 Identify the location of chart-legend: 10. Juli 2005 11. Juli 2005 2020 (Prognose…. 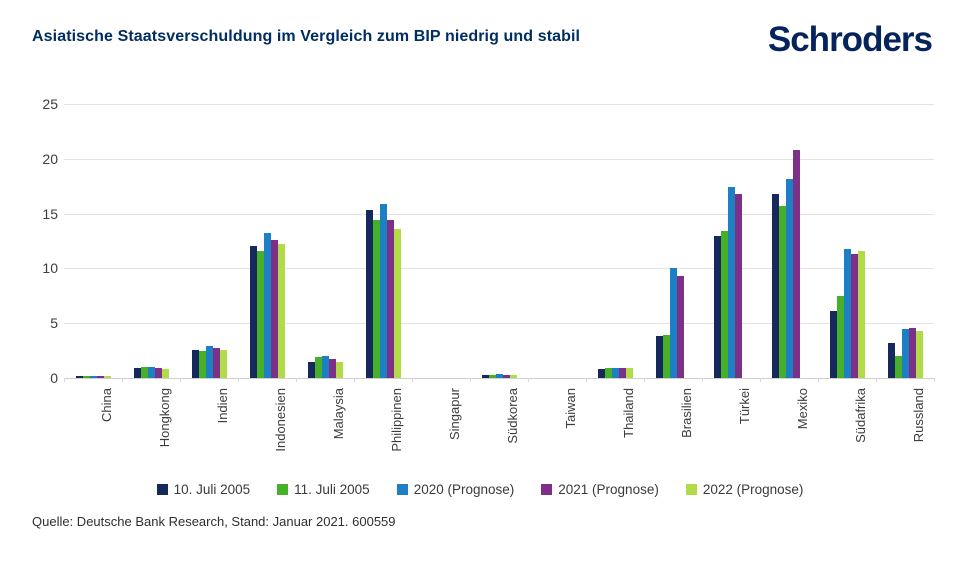
(480, 489).